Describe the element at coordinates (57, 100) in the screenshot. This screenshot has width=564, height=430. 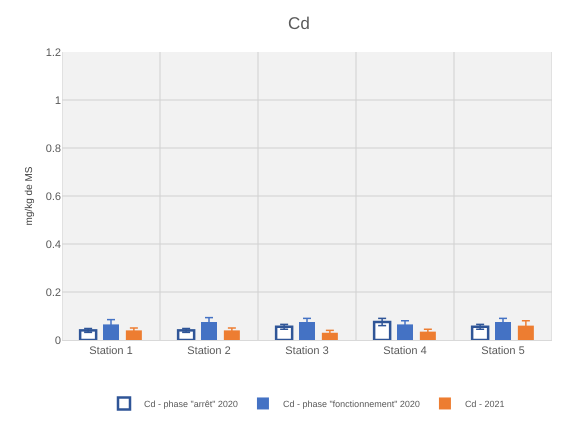
I see `y-tick-label: 1` at that location.